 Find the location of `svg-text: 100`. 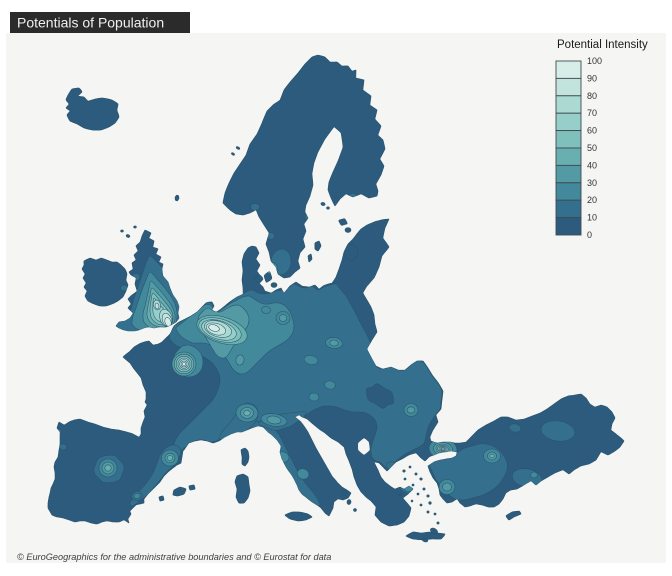

svg-text: 100 is located at coordinates (594, 61).